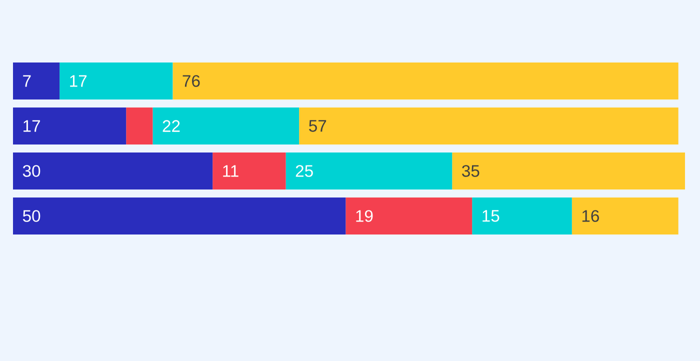 Image resolution: width=700 pixels, height=361 pixels. I want to click on data-label: 19, so click(364, 216).